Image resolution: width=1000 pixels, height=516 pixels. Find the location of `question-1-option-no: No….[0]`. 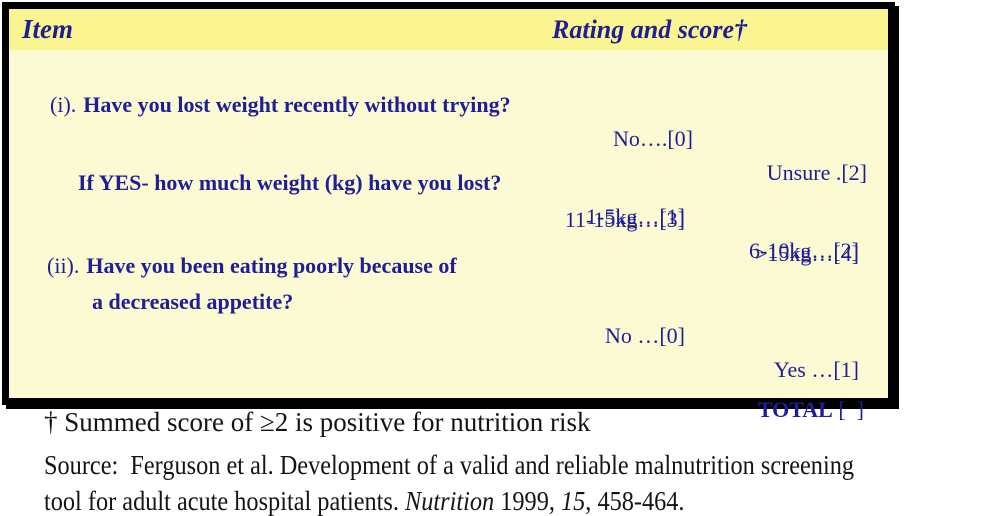

question-1-option-no: No….[0] is located at coordinates (652, 138).